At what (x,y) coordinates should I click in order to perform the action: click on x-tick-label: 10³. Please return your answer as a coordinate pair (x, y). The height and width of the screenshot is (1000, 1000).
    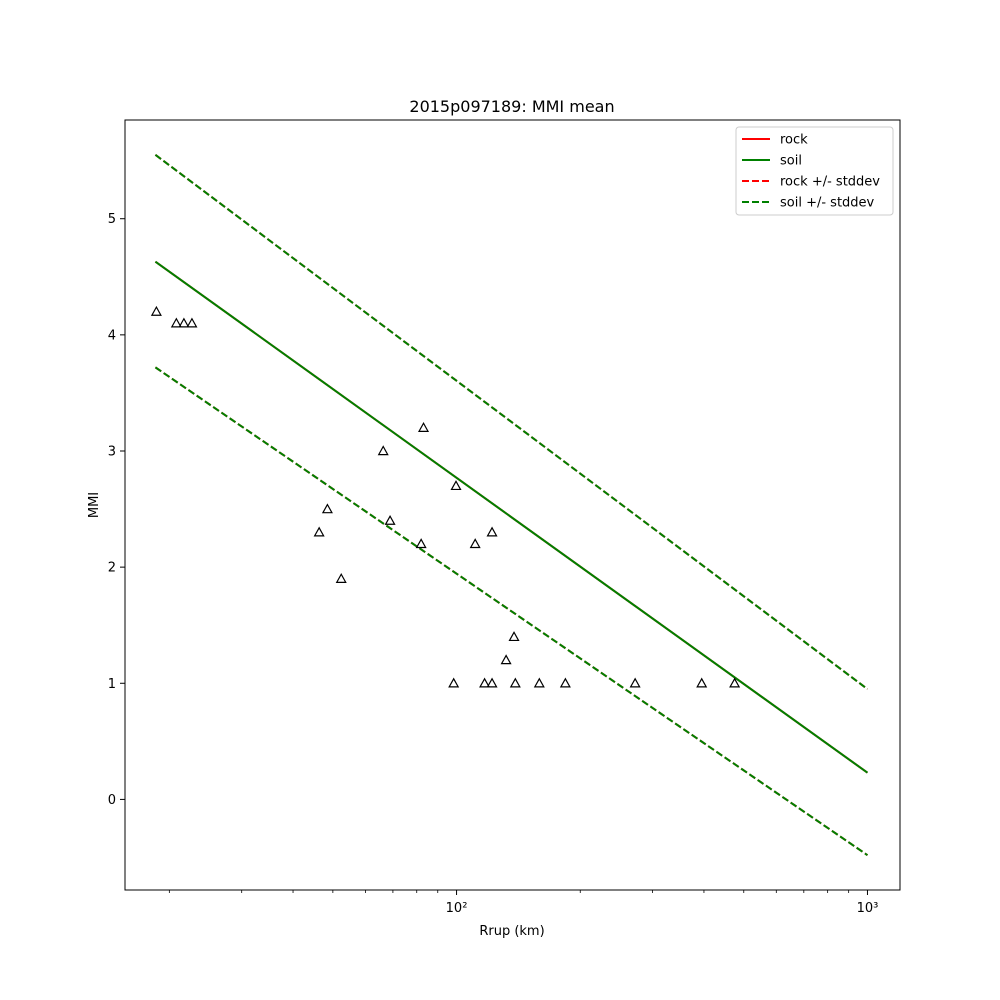
    Looking at the image, I should click on (868, 908).